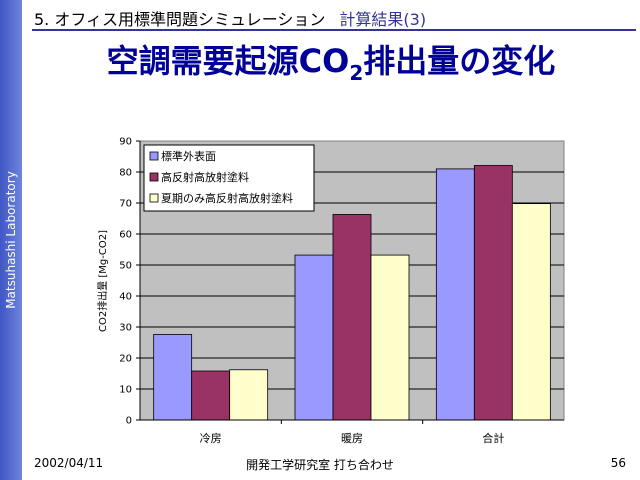 Image resolution: width=640 pixels, height=480 pixels. What do you see at coordinates (320, 465) in the screenshot?
I see `footer-meeting-title: 開発工学研究室 打ち合わせ` at bounding box center [320, 465].